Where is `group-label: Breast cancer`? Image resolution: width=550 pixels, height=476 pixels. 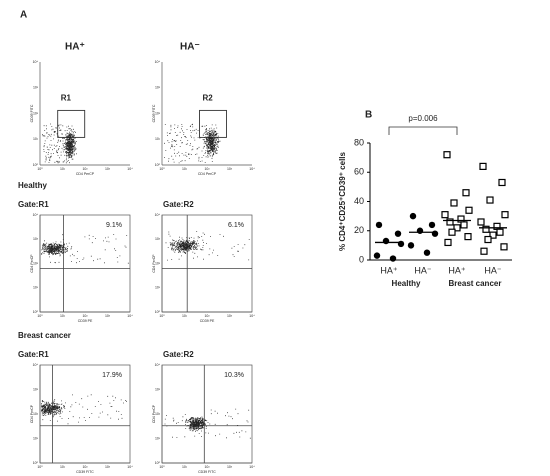 group-label: Breast cancer is located at coordinates (475, 283).